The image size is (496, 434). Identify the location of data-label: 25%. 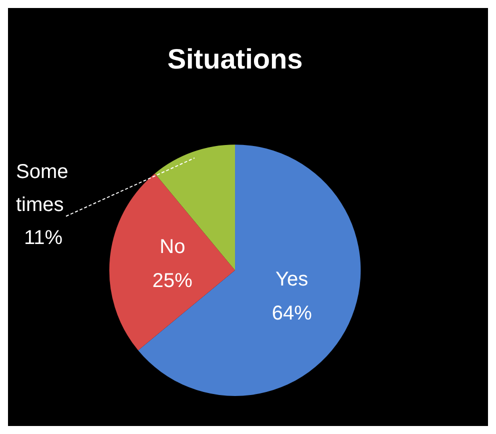
(172, 281).